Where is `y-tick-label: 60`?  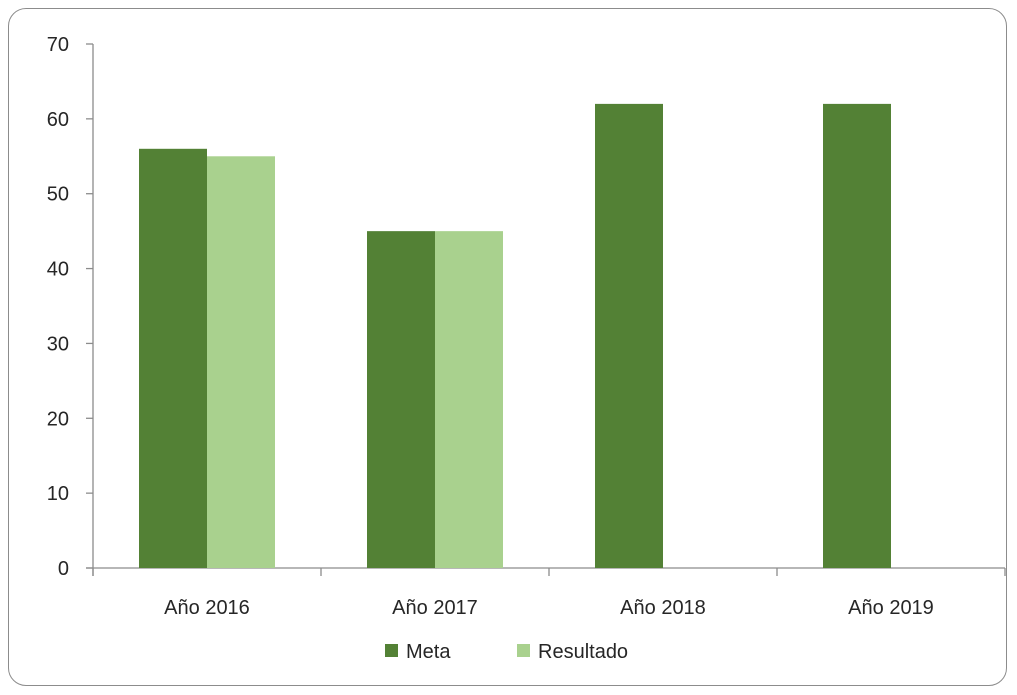
y-tick-label: 60 is located at coordinates (58, 120).